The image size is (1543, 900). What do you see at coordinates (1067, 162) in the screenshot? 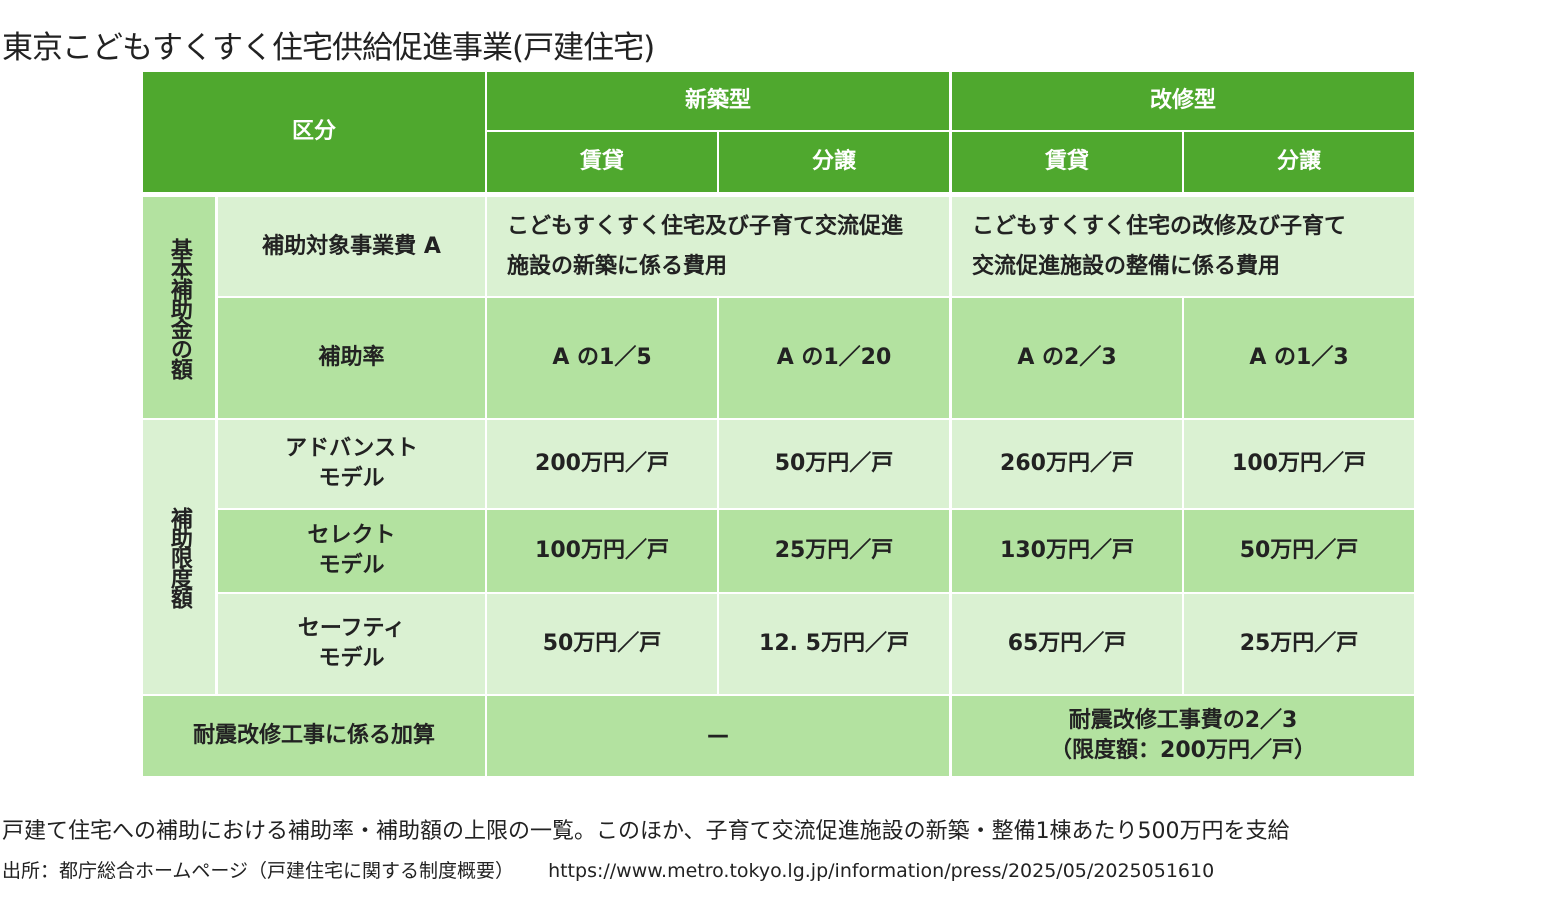
I see `header-reno-rental: 賃貸` at bounding box center [1067, 162].